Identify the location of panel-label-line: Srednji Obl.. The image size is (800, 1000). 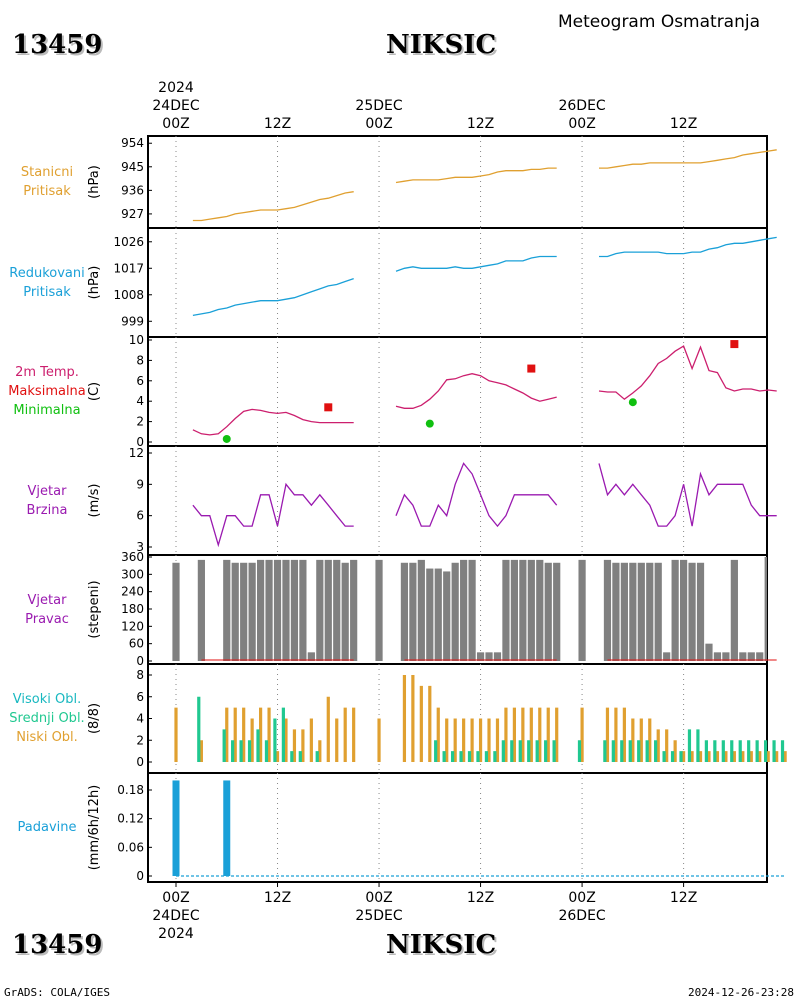
(47, 718).